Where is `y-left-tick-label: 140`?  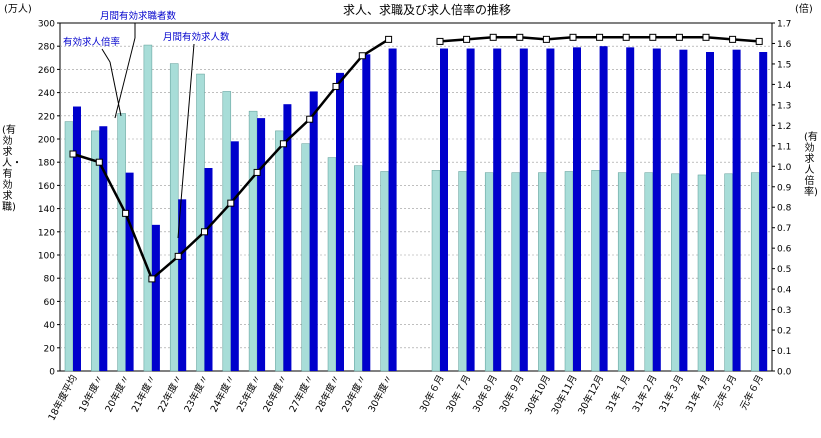 y-left-tick-label: 140 is located at coordinates (46, 210).